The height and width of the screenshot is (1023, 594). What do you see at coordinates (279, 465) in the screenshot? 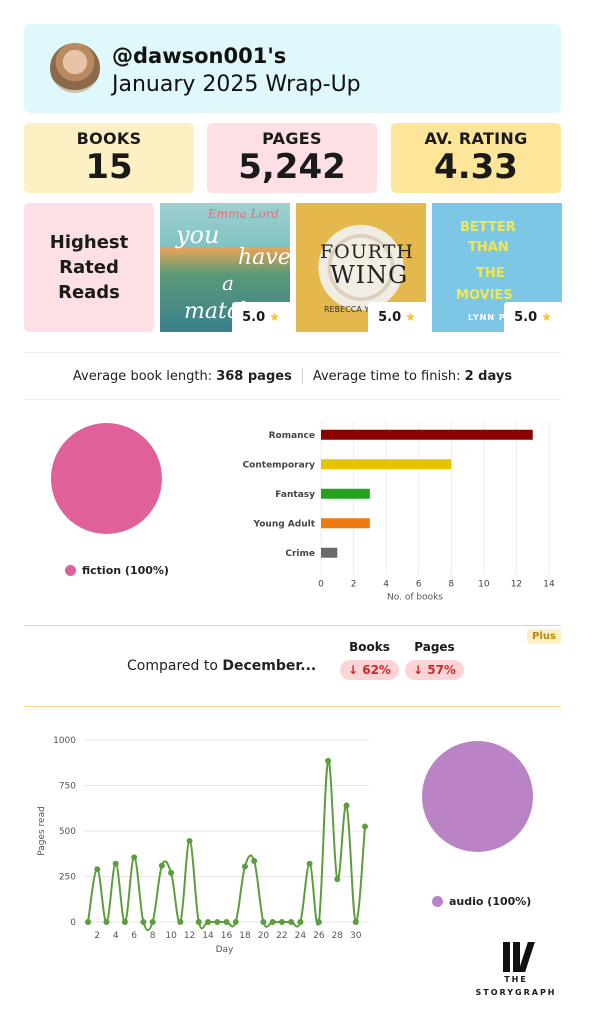
I see `category-label: Contemporary` at bounding box center [279, 465].